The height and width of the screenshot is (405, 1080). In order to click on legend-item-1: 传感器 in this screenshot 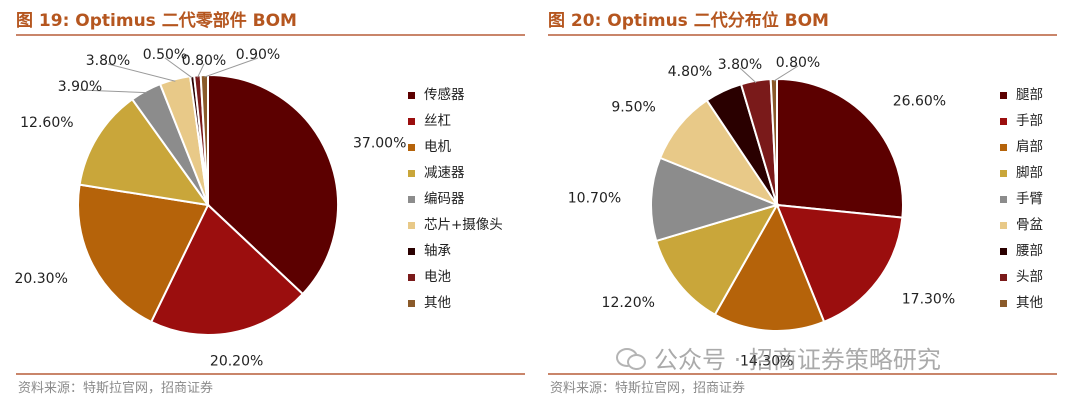, I will do `click(455, 95)`.